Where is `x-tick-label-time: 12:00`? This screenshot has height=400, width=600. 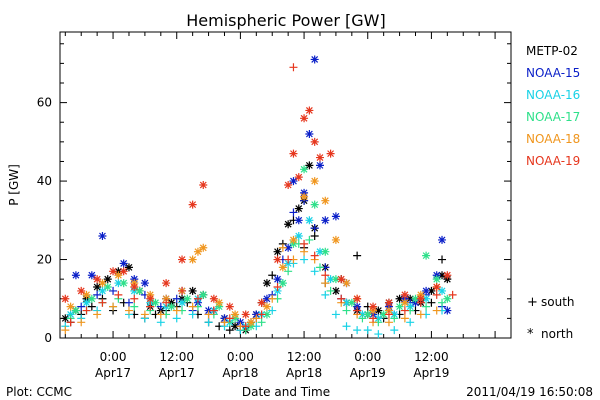
x-tick-label-time: 12:00 is located at coordinates (431, 357).